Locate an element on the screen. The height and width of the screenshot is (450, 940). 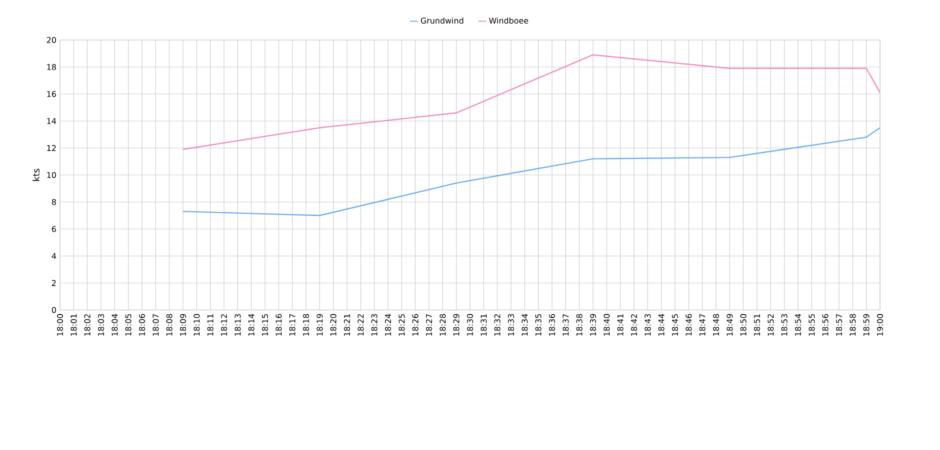
y-axis-title: kts is located at coordinates (36, 174).